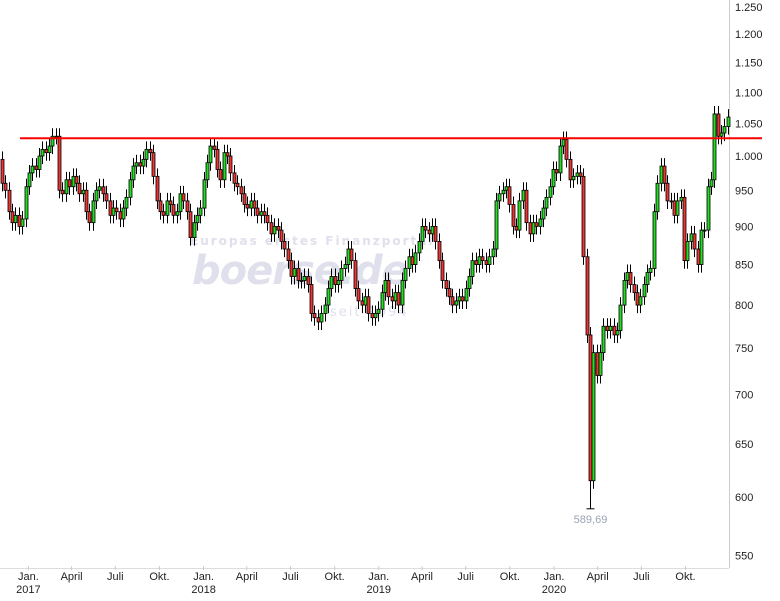 The height and width of the screenshot is (601, 780). What do you see at coordinates (744, 266) in the screenshot?
I see `y-tick-label: 850` at bounding box center [744, 266].